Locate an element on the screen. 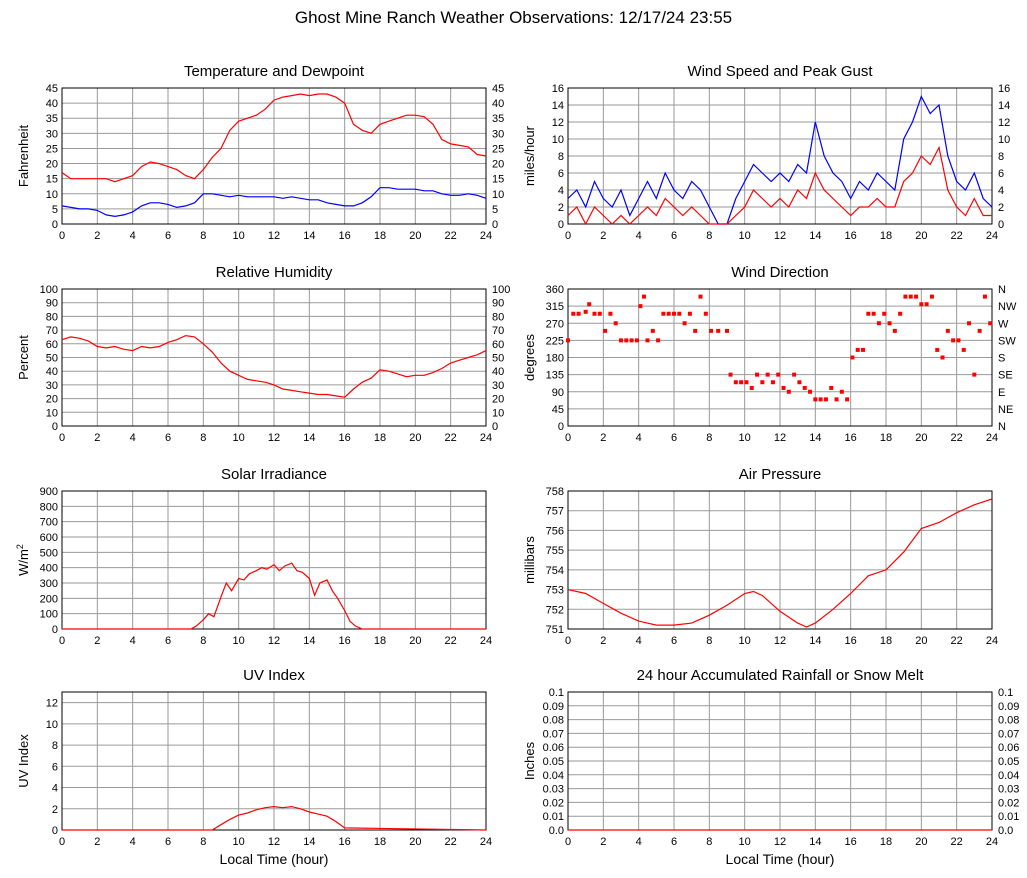 The image size is (1027, 878). plot-frame is located at coordinates (780, 156).